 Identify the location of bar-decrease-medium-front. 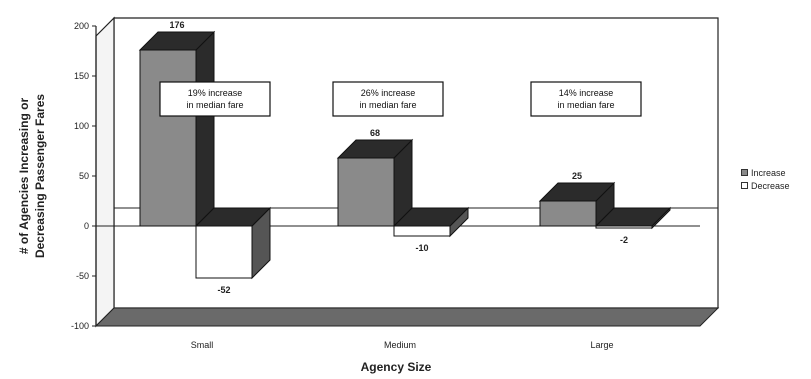
(422, 231).